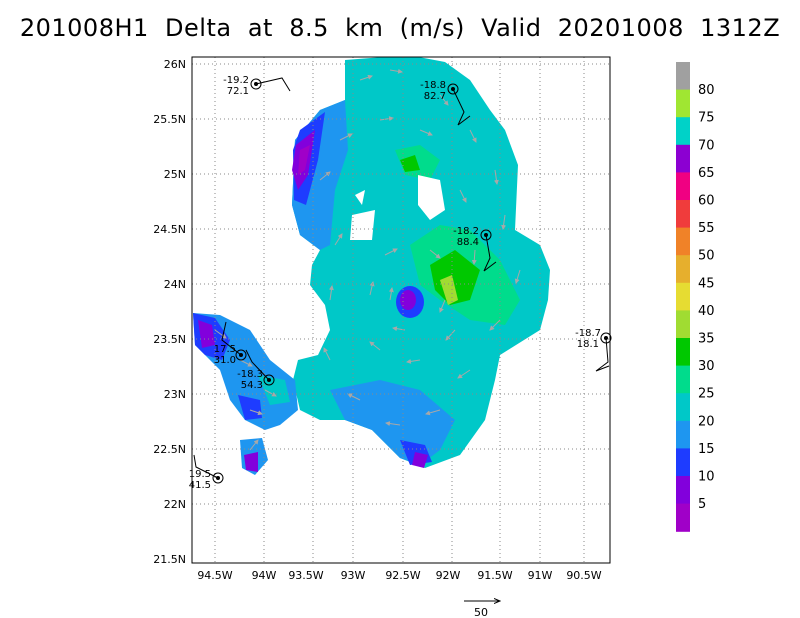 This screenshot has width=800, height=618. What do you see at coordinates (468, 242) in the screenshot?
I see `obs-value: 88.4` at bounding box center [468, 242].